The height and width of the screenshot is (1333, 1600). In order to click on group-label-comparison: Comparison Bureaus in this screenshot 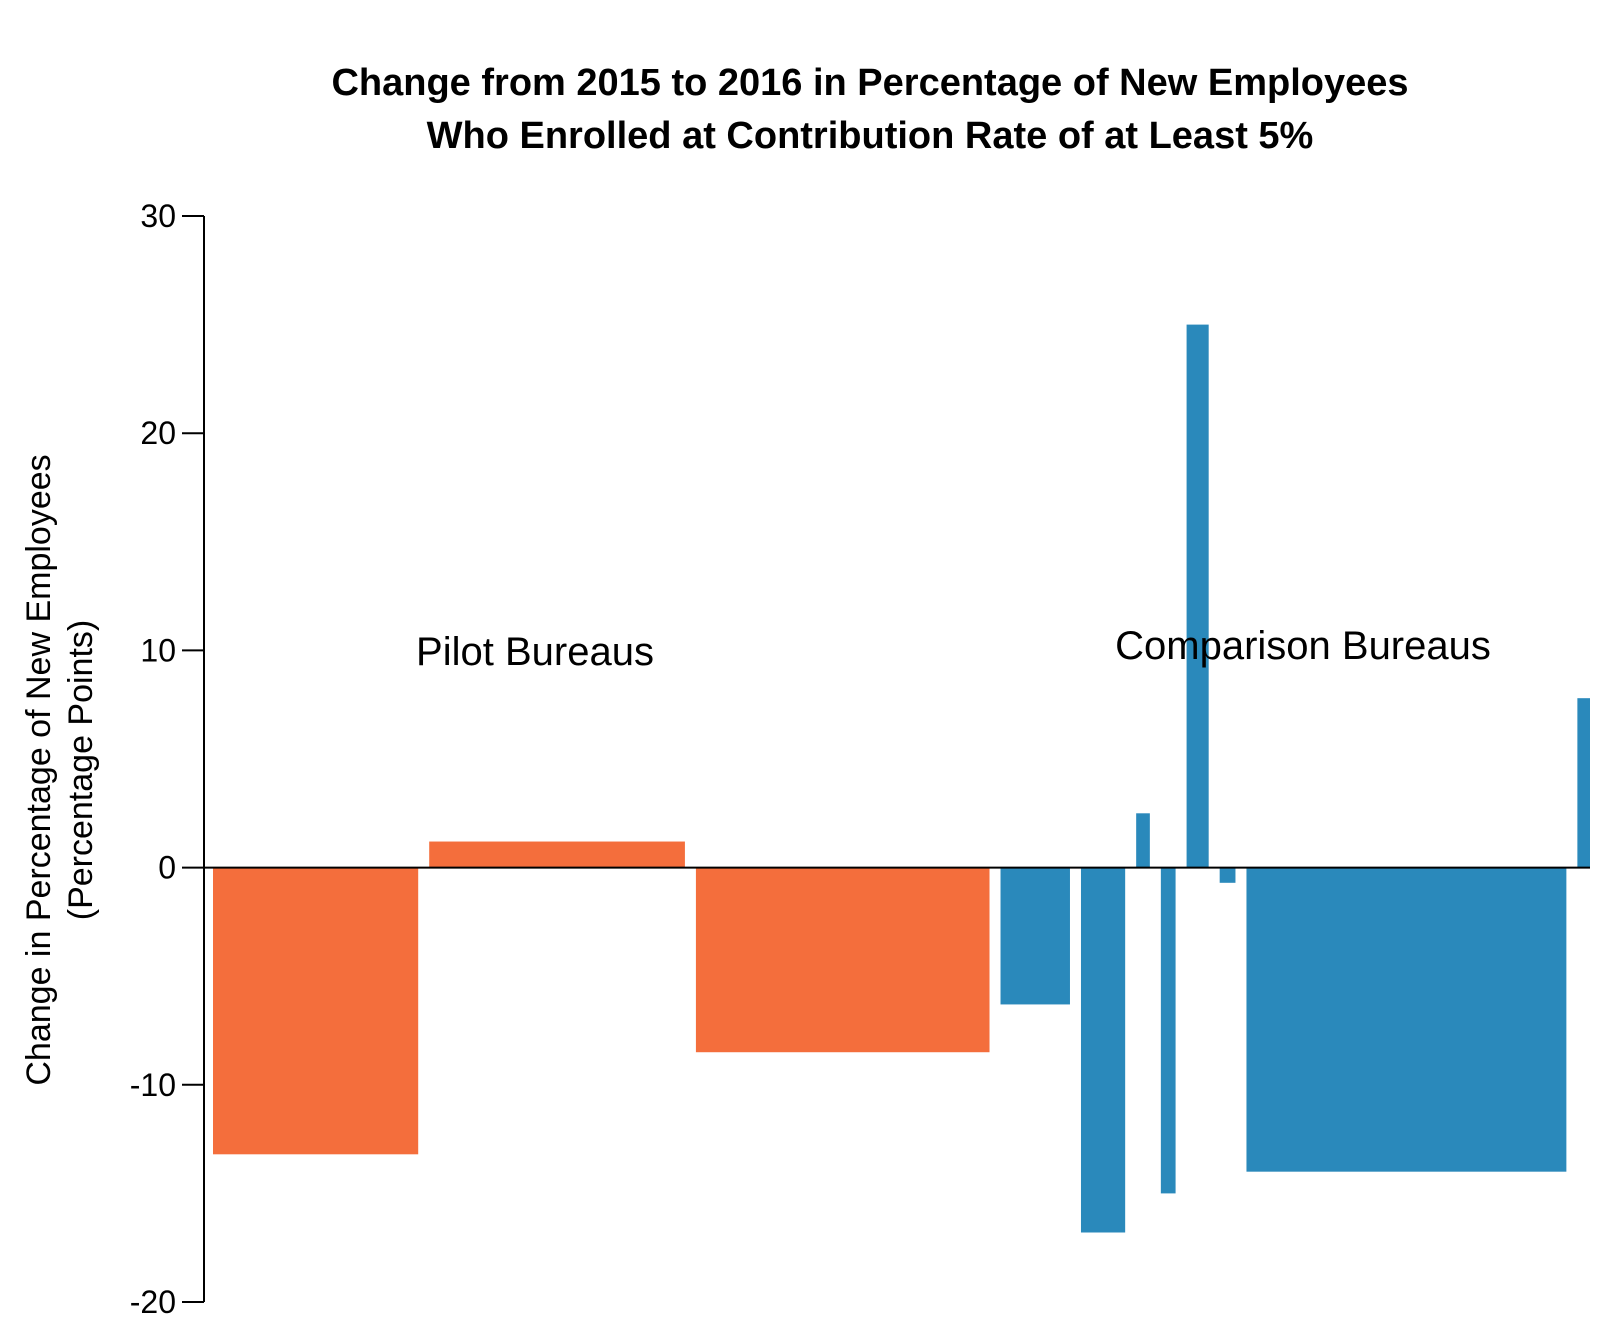, I will do `click(1303, 646)`.